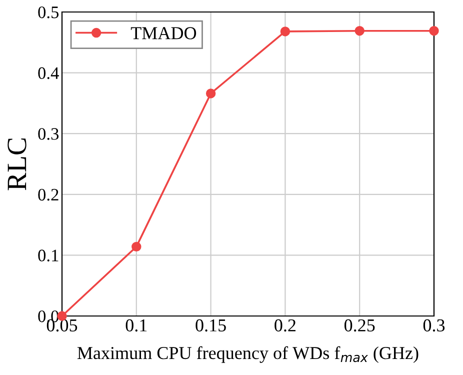 Image resolution: width=463 pixels, height=375 pixels. Describe the element at coordinates (48, 73) in the screenshot. I see `y-tick-label: 0.4` at that location.